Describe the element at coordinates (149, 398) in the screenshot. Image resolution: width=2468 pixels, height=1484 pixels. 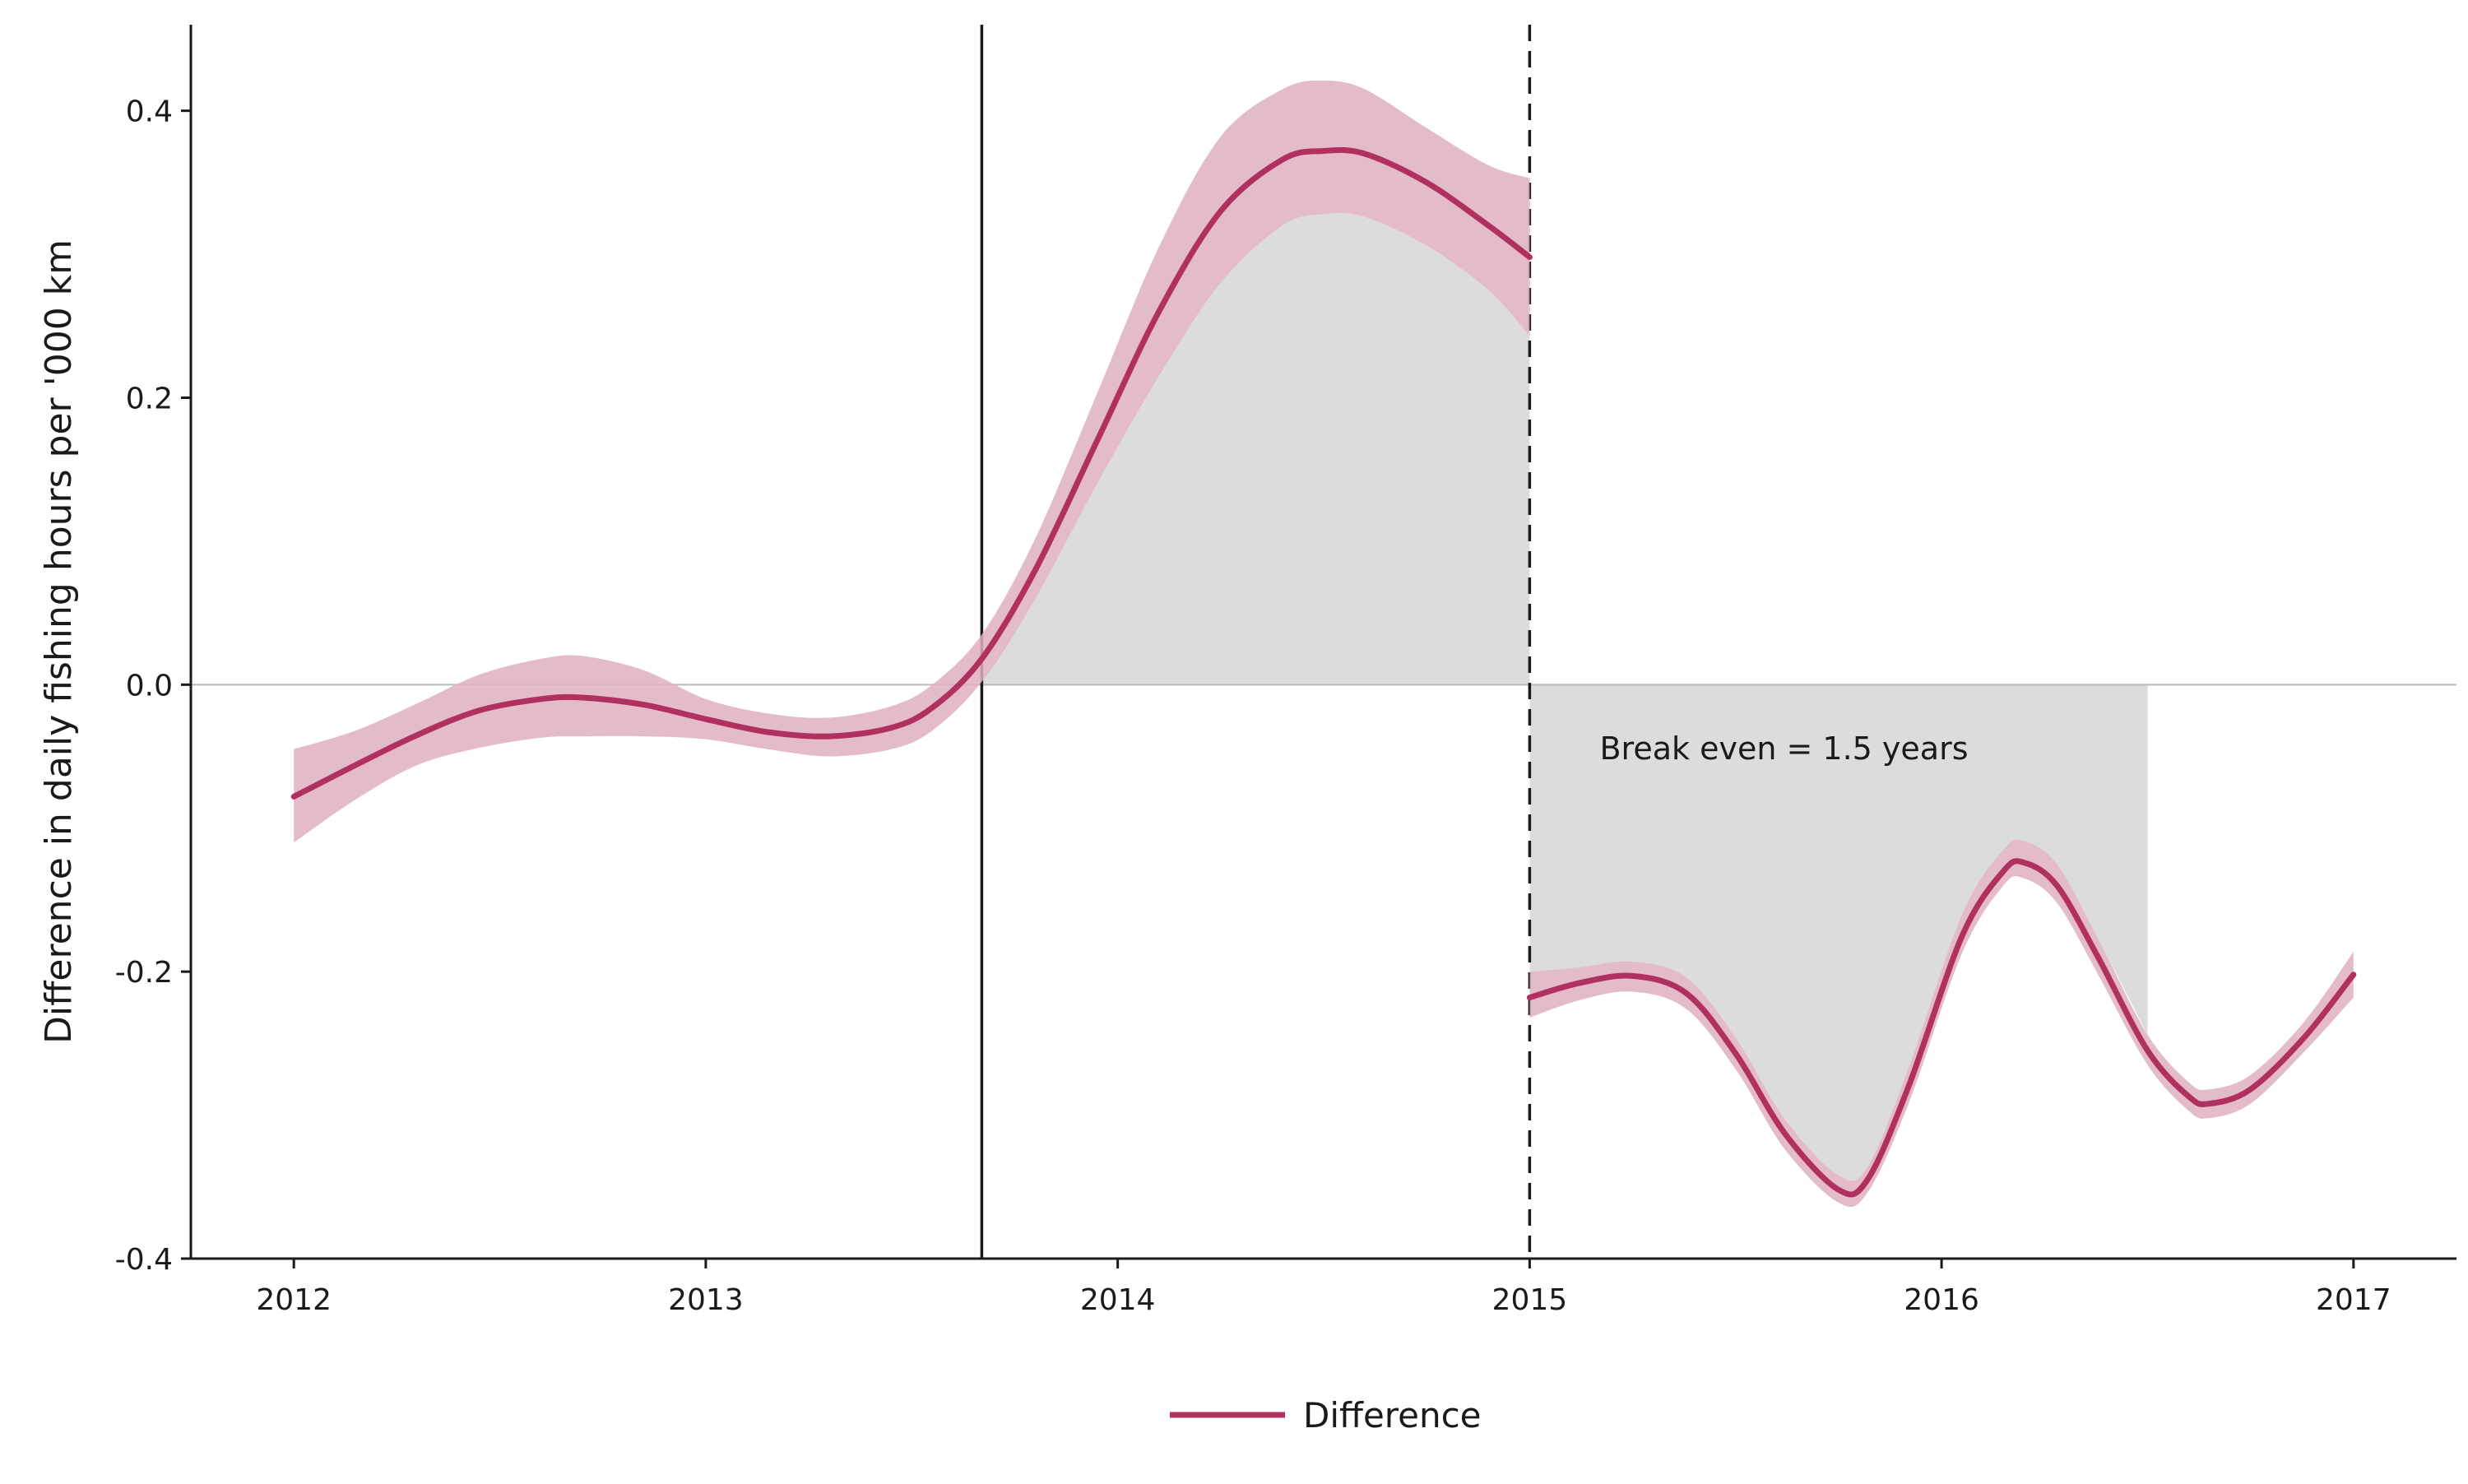
I see `y-tick-label: 0.2` at that location.